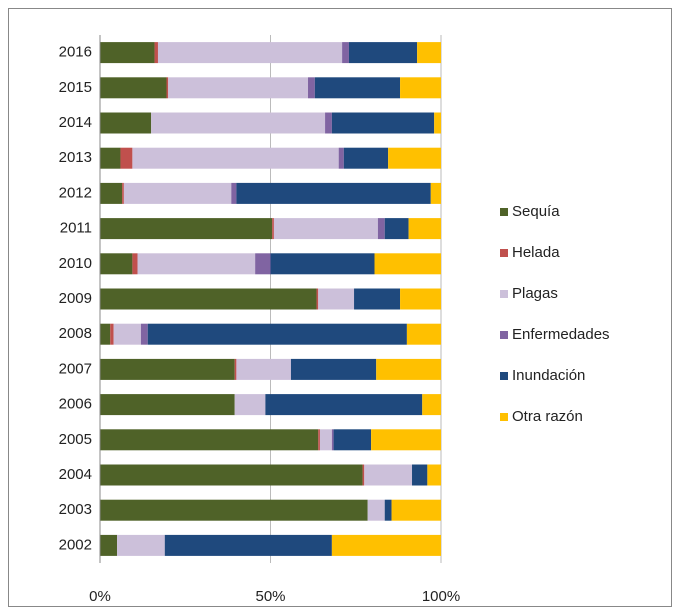 Image resolution: width=680 pixels, height=615 pixels. What do you see at coordinates (75, 368) in the screenshot?
I see `y-tick-label: 2007` at bounding box center [75, 368].